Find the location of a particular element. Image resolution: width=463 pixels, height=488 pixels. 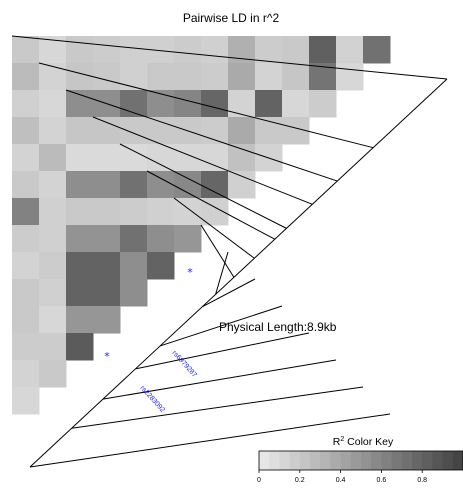

color-key-tick-label: 0.6 is located at coordinates (382, 480).